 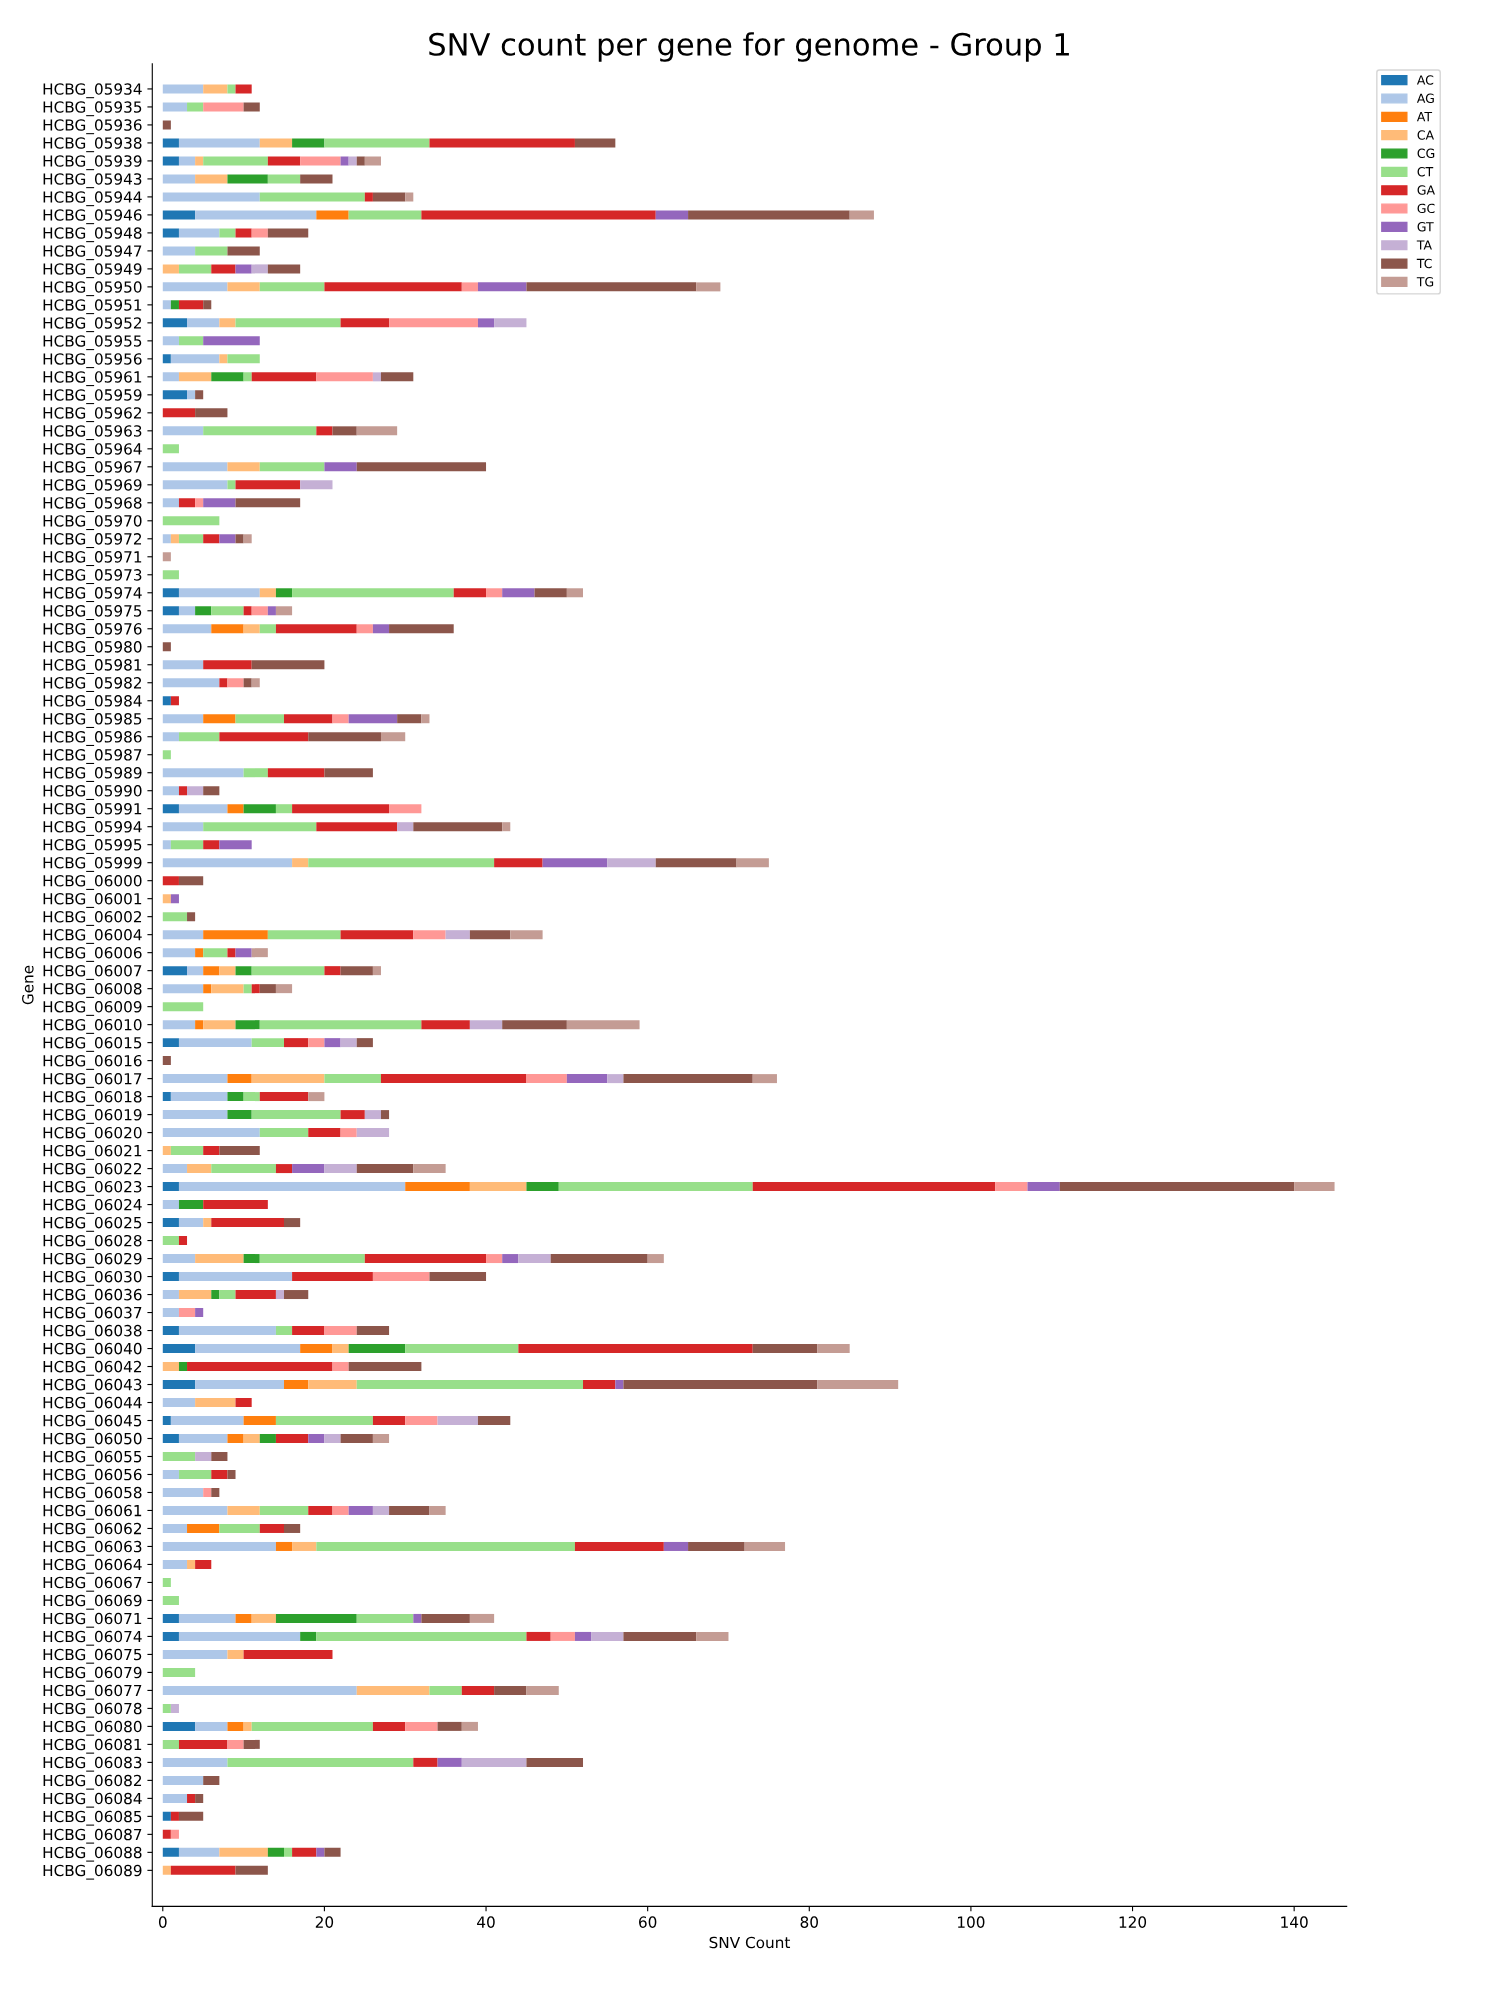 What do you see at coordinates (92, 145) in the screenshot?
I see `y-tick-label: HCBG_05938` at bounding box center [92, 145].